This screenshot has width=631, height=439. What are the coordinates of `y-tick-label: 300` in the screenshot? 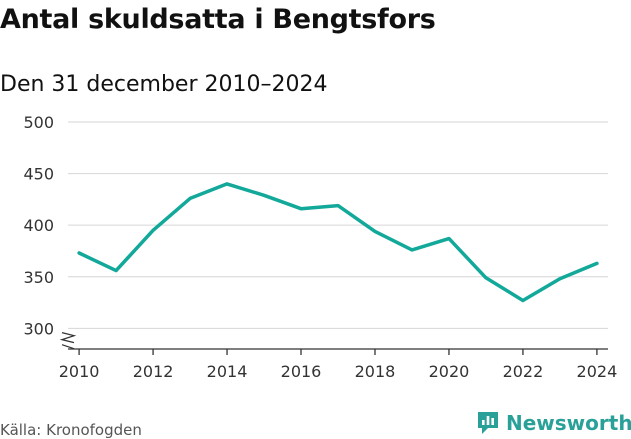 It's located at (38, 328).